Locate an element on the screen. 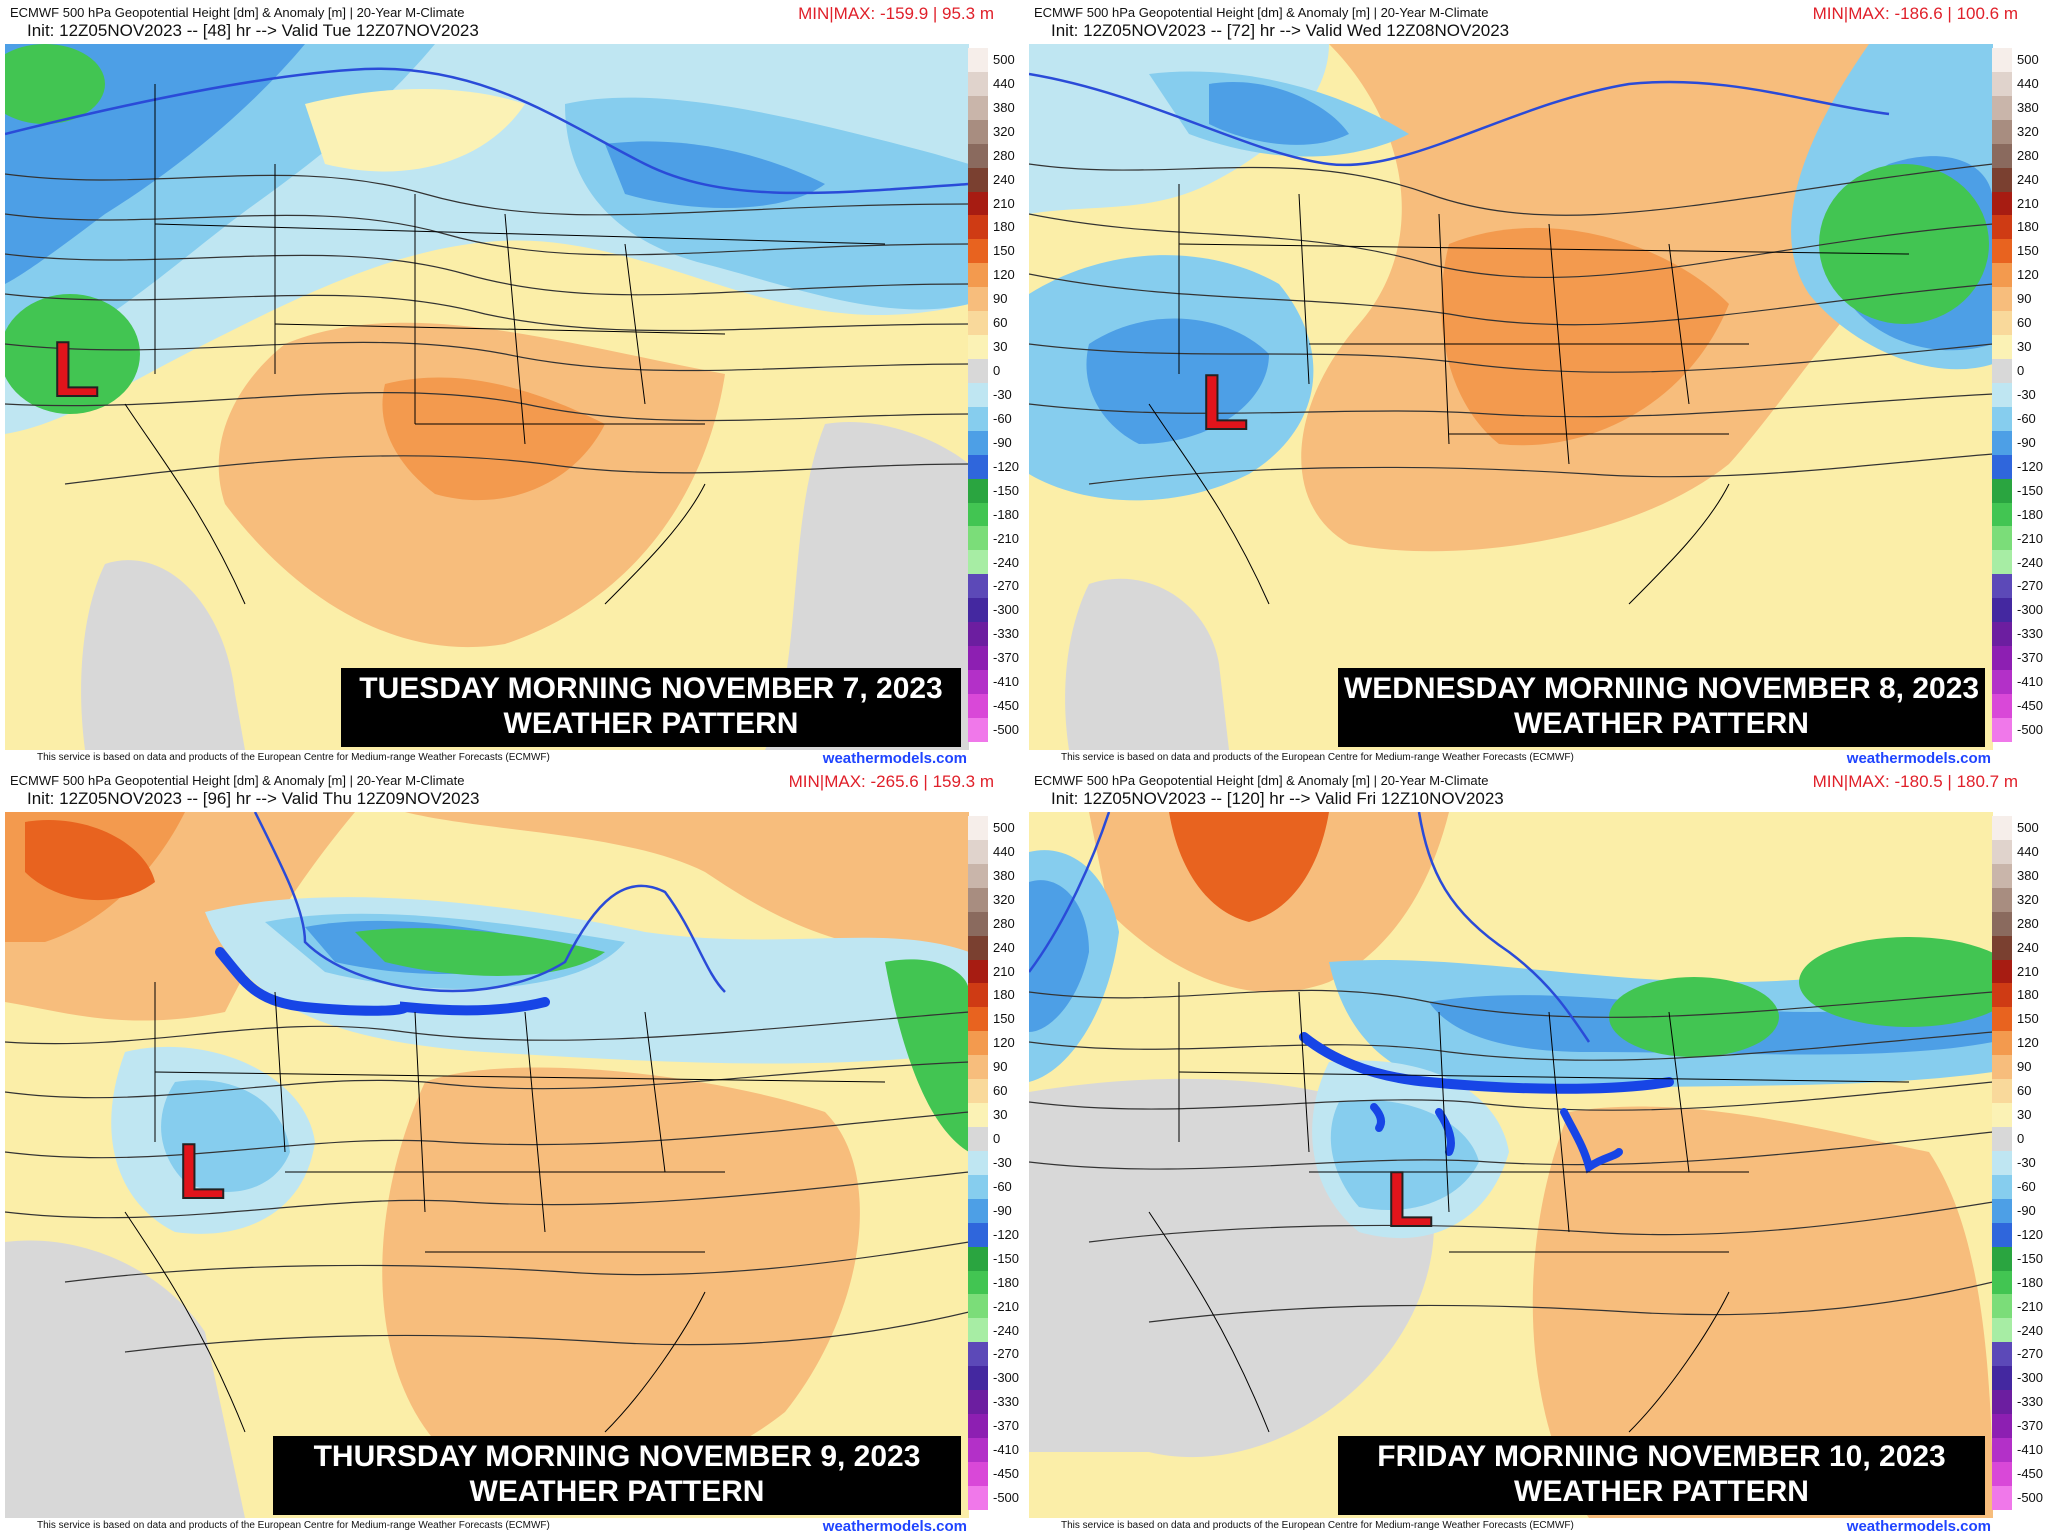 This screenshot has width=2048, height=1536. colorbar-tick-label: -270 is located at coordinates (1006, 586).